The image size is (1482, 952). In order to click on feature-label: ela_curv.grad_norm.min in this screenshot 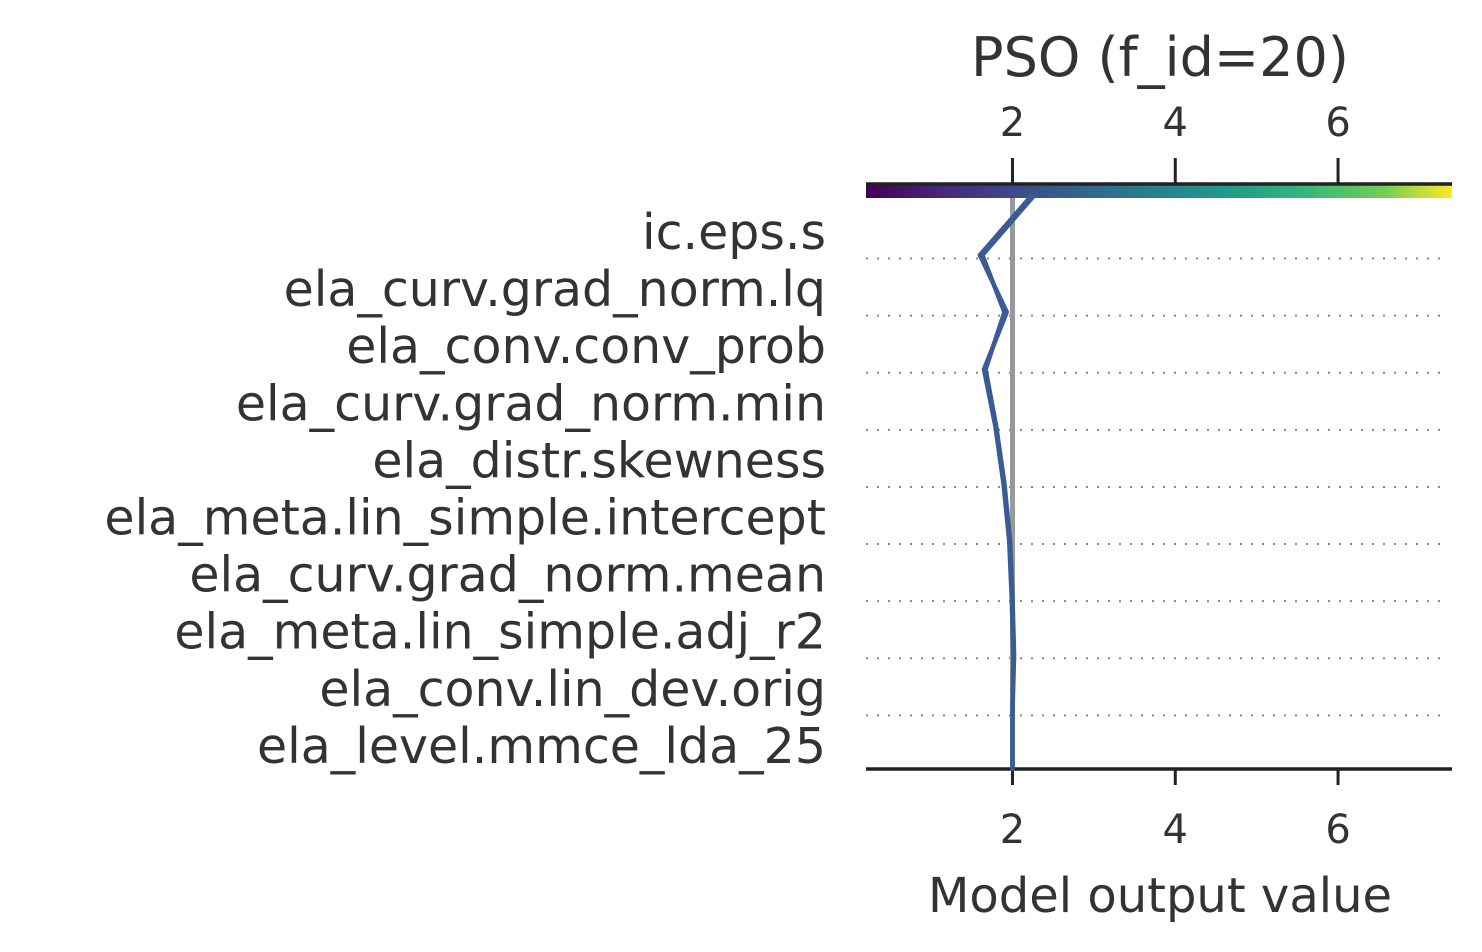, I will do `click(531, 403)`.